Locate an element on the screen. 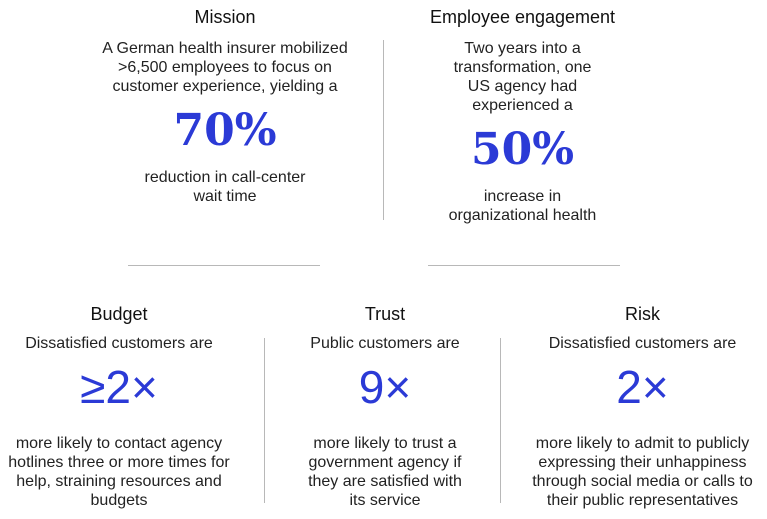 This screenshot has width=767, height=519. risk-stat: 2× is located at coordinates (642, 387).